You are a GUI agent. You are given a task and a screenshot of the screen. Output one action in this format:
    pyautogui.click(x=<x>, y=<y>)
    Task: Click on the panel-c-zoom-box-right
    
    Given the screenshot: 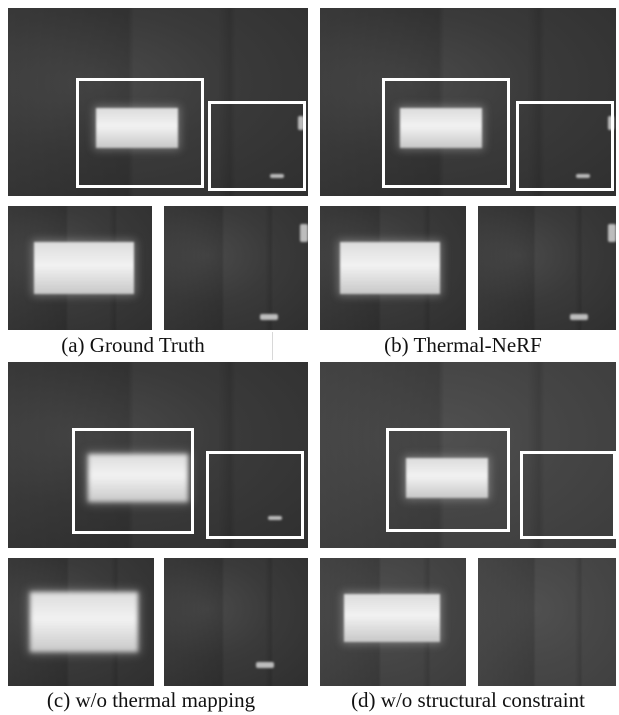 What is the action you would take?
    pyautogui.click(x=255, y=495)
    